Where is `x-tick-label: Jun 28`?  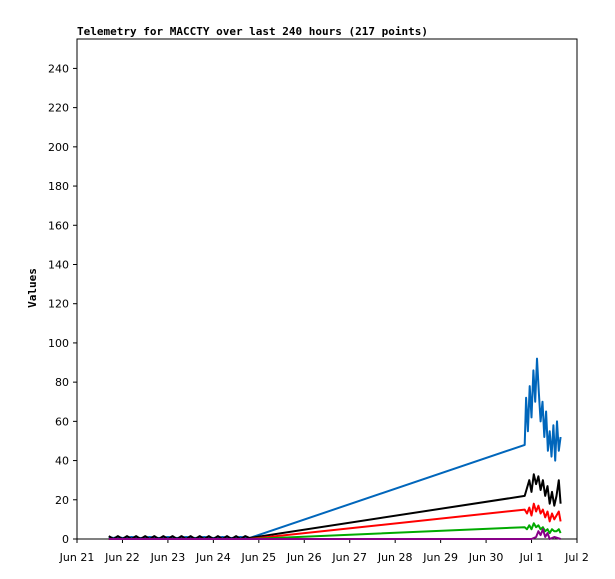 x-tick-label: Jun 28 is located at coordinates (395, 557).